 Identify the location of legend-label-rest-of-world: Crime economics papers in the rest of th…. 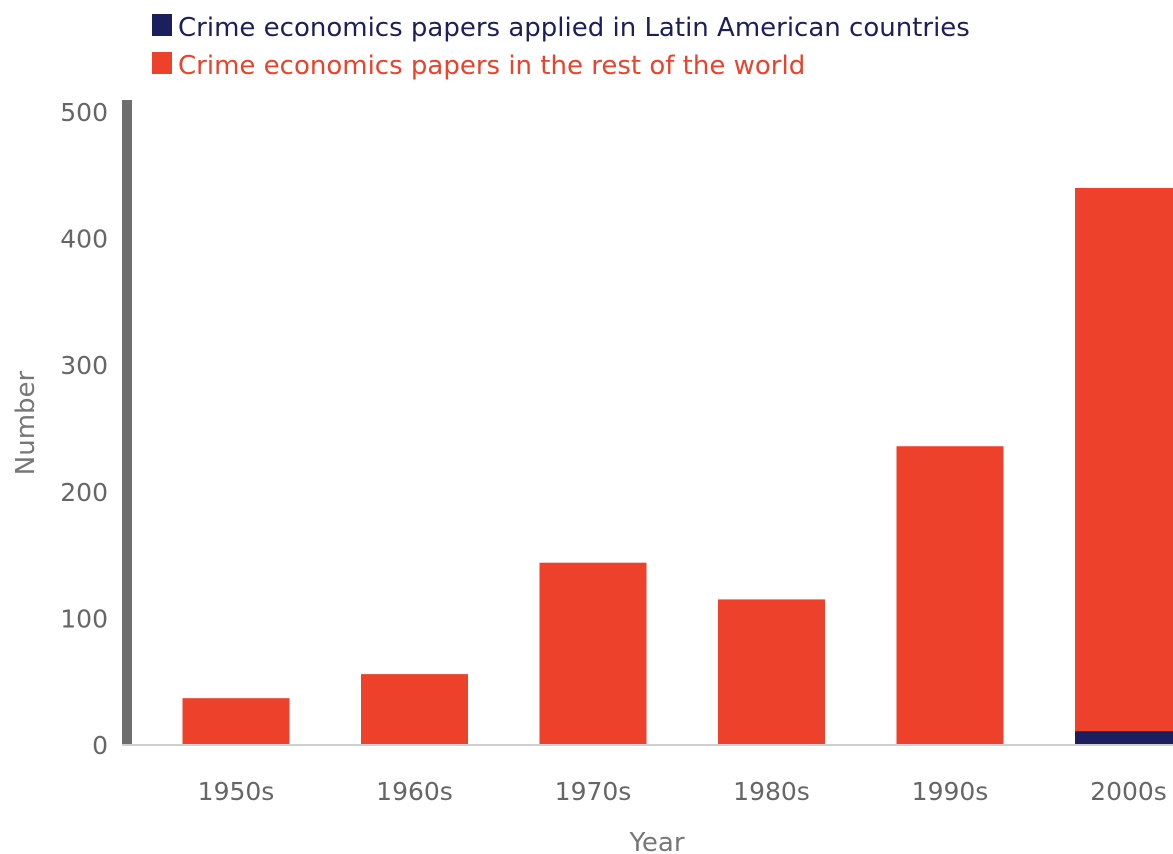
(491, 66).